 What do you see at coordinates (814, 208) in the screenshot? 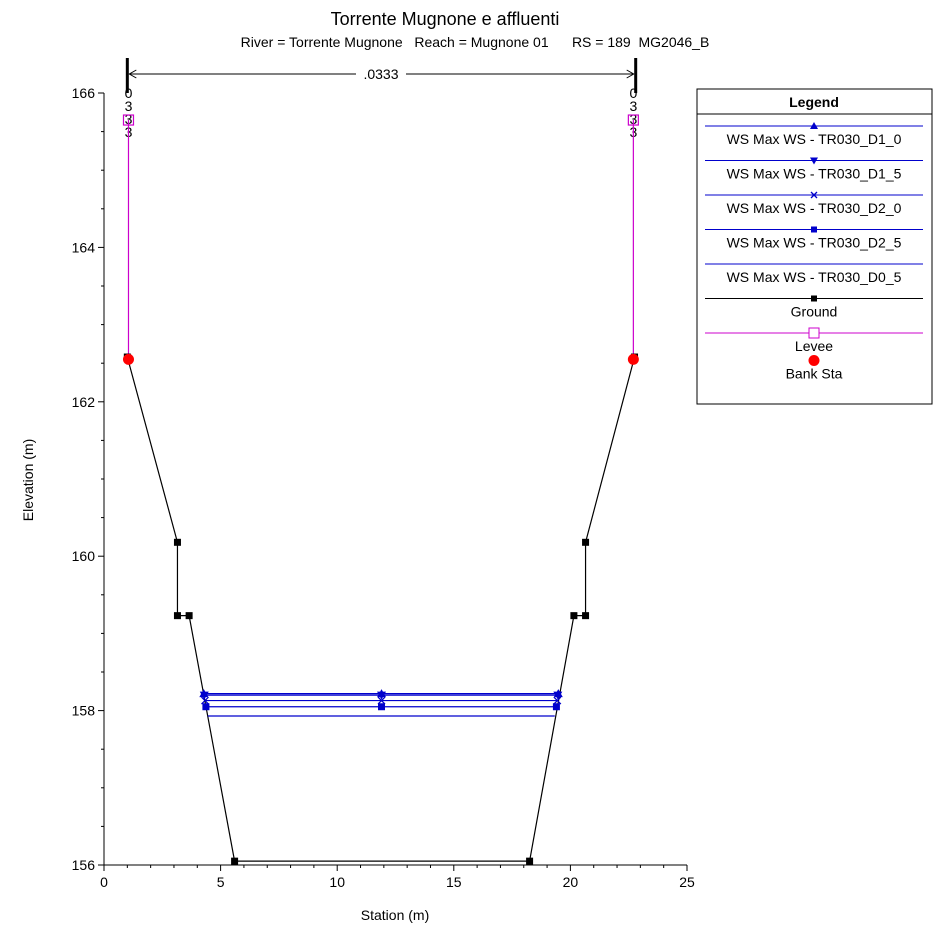
I see `legend-entry-ws-2: WS Max WS - TR030_D2_0` at bounding box center [814, 208].